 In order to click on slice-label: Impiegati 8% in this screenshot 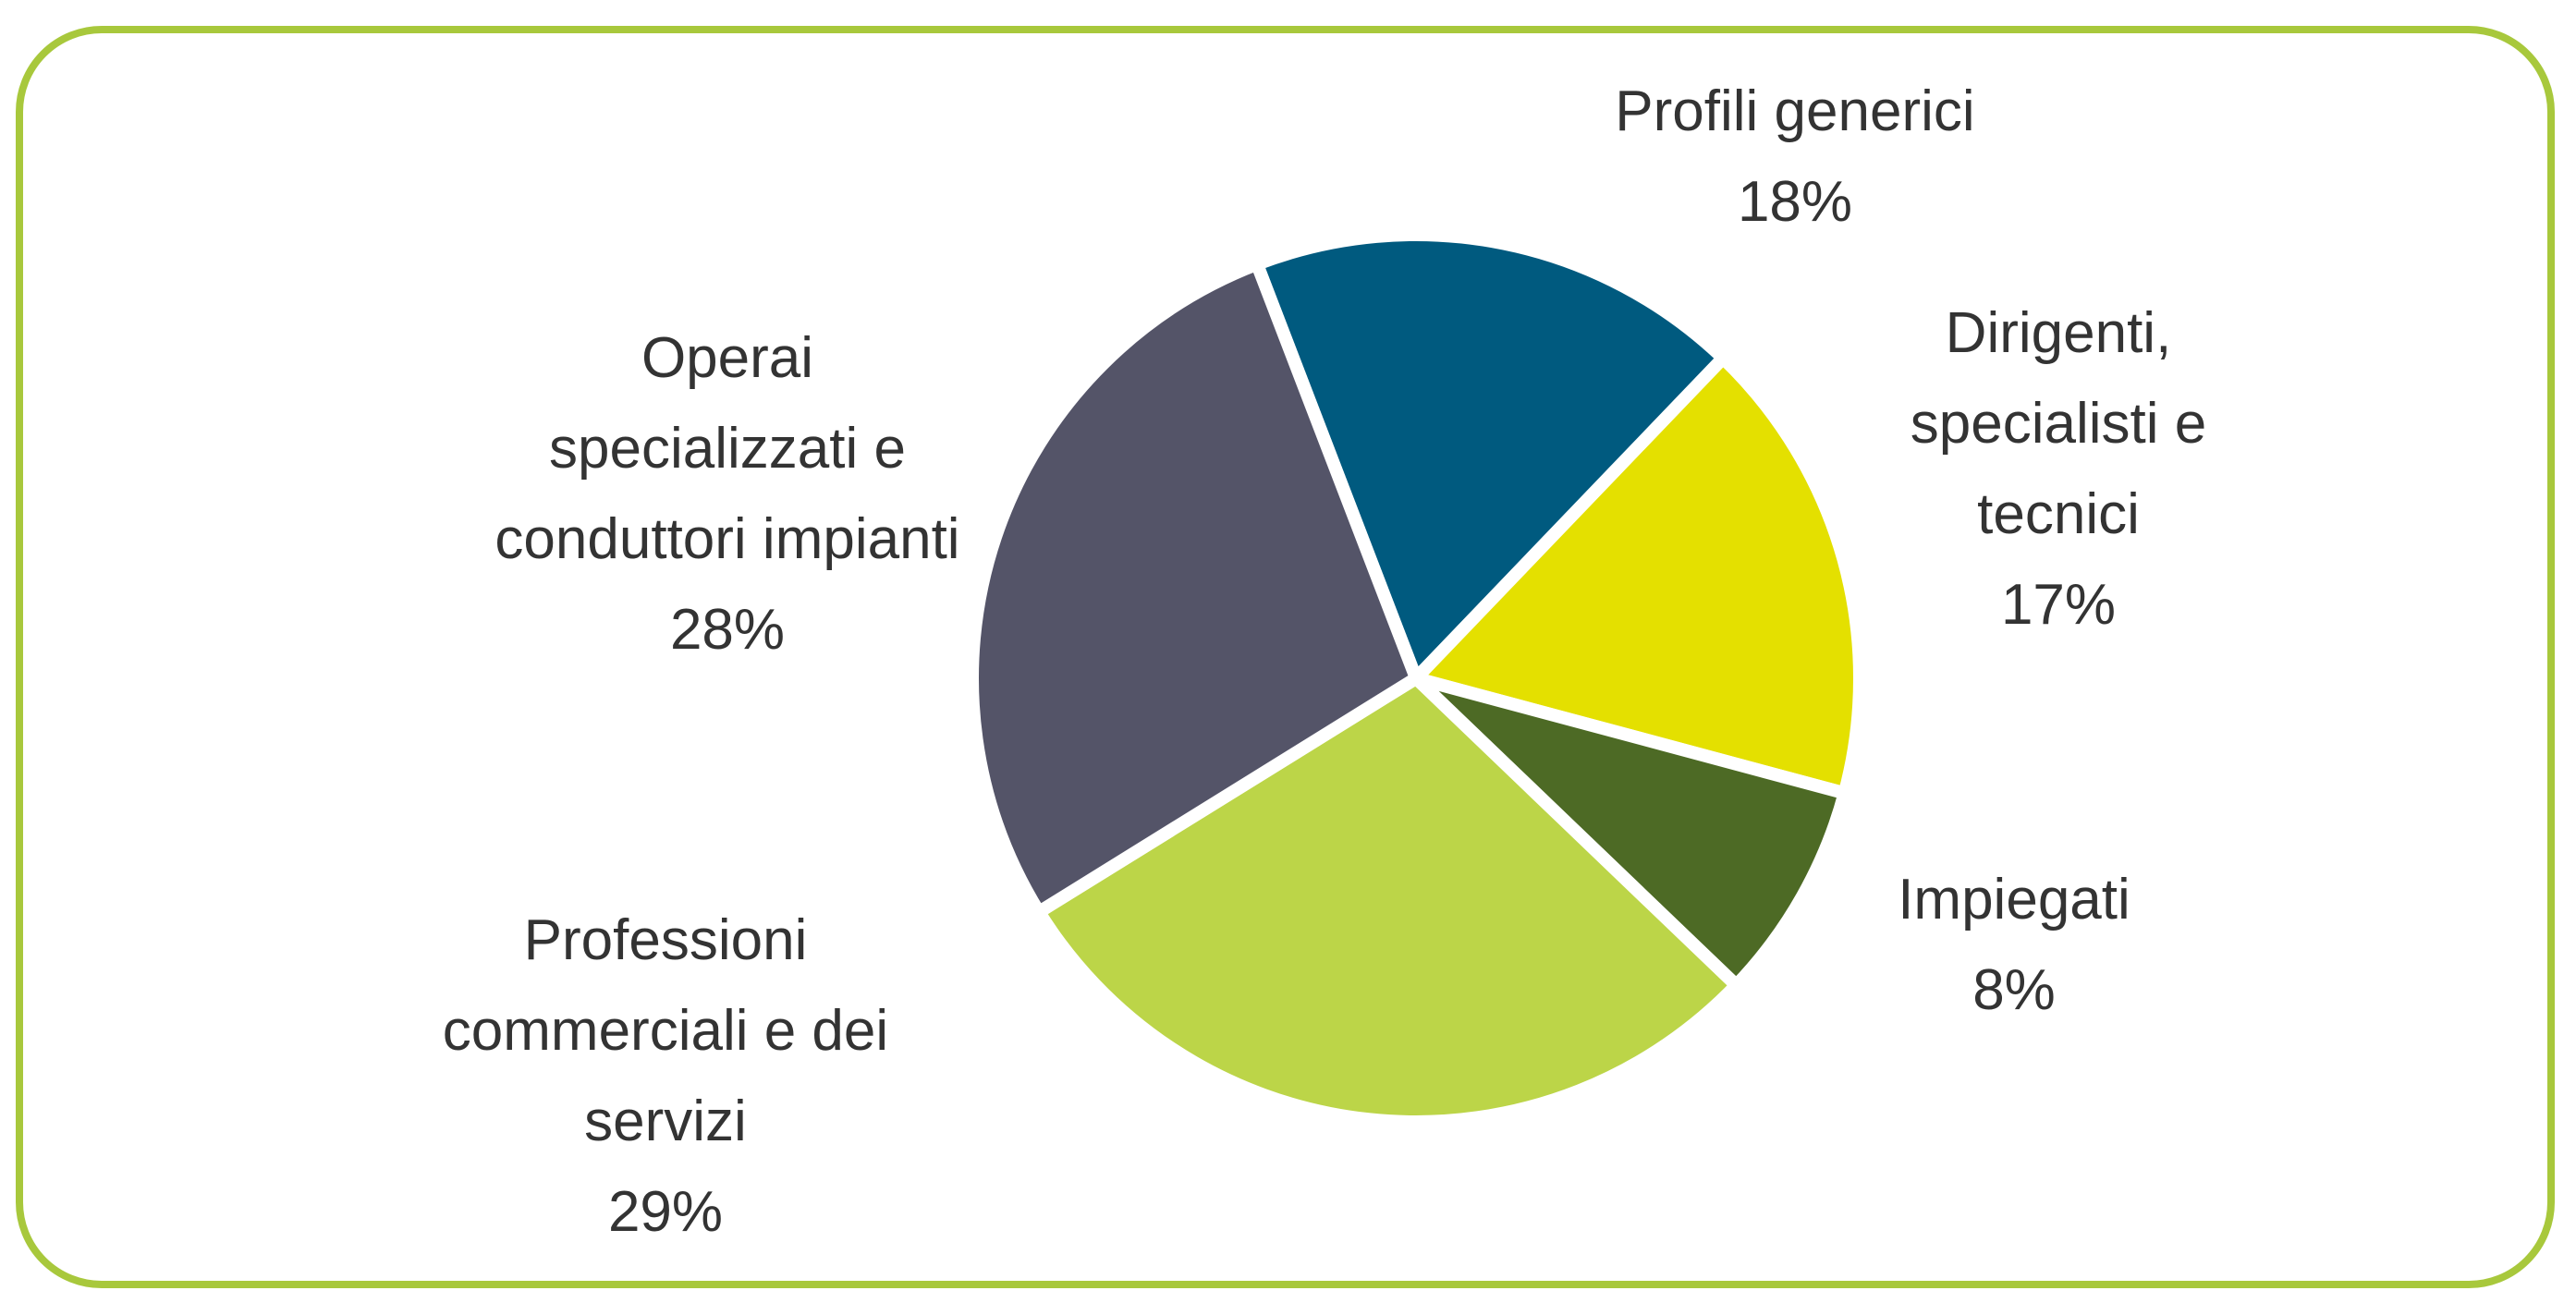, I will do `click(2014, 945)`.